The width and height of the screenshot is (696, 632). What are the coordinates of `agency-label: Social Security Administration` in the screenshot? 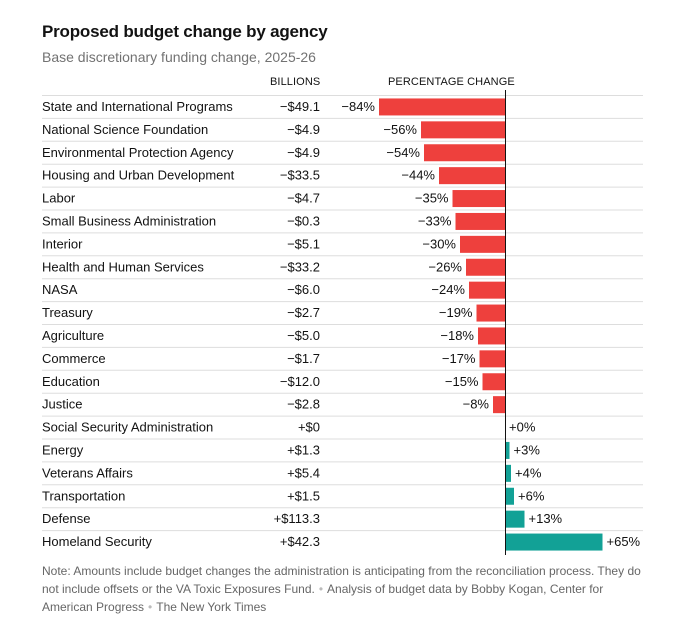 It's located at (127, 427).